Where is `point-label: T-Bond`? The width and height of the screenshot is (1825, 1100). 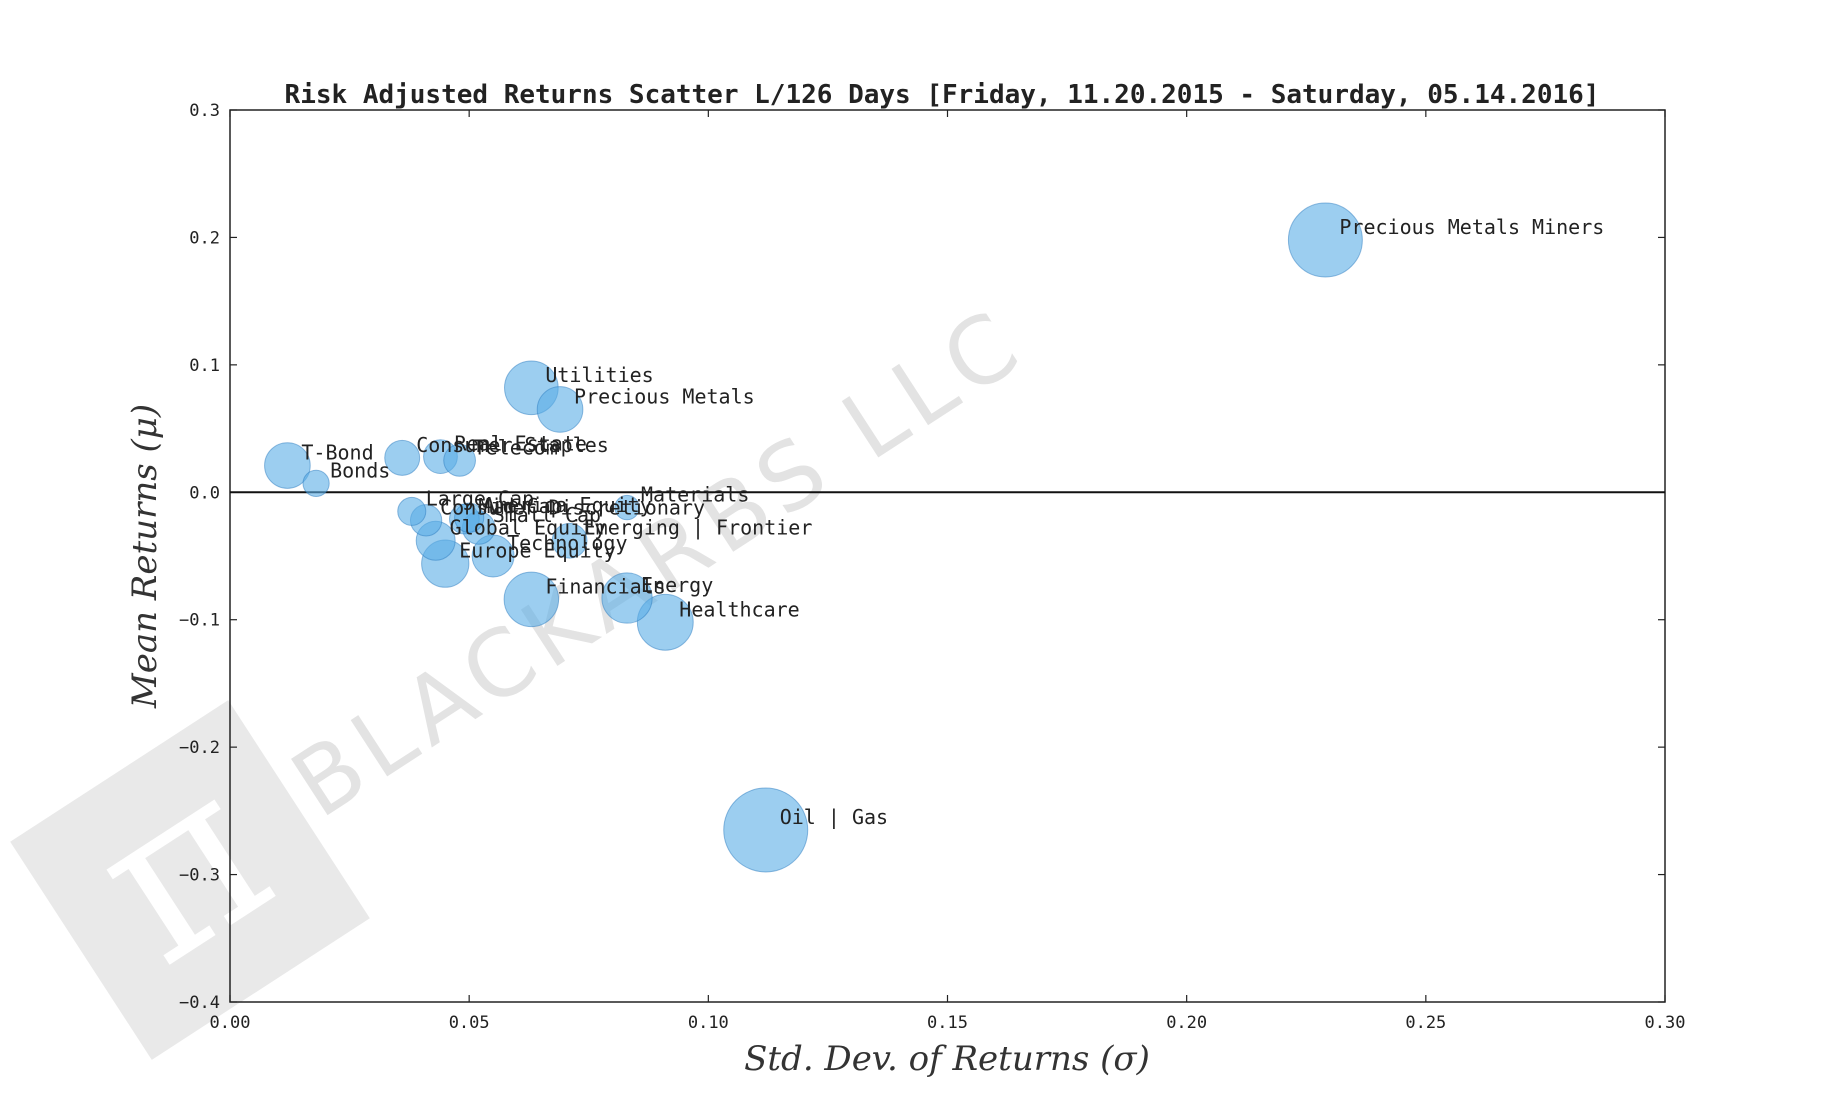
point-label: T-Bond is located at coordinates (337, 453).